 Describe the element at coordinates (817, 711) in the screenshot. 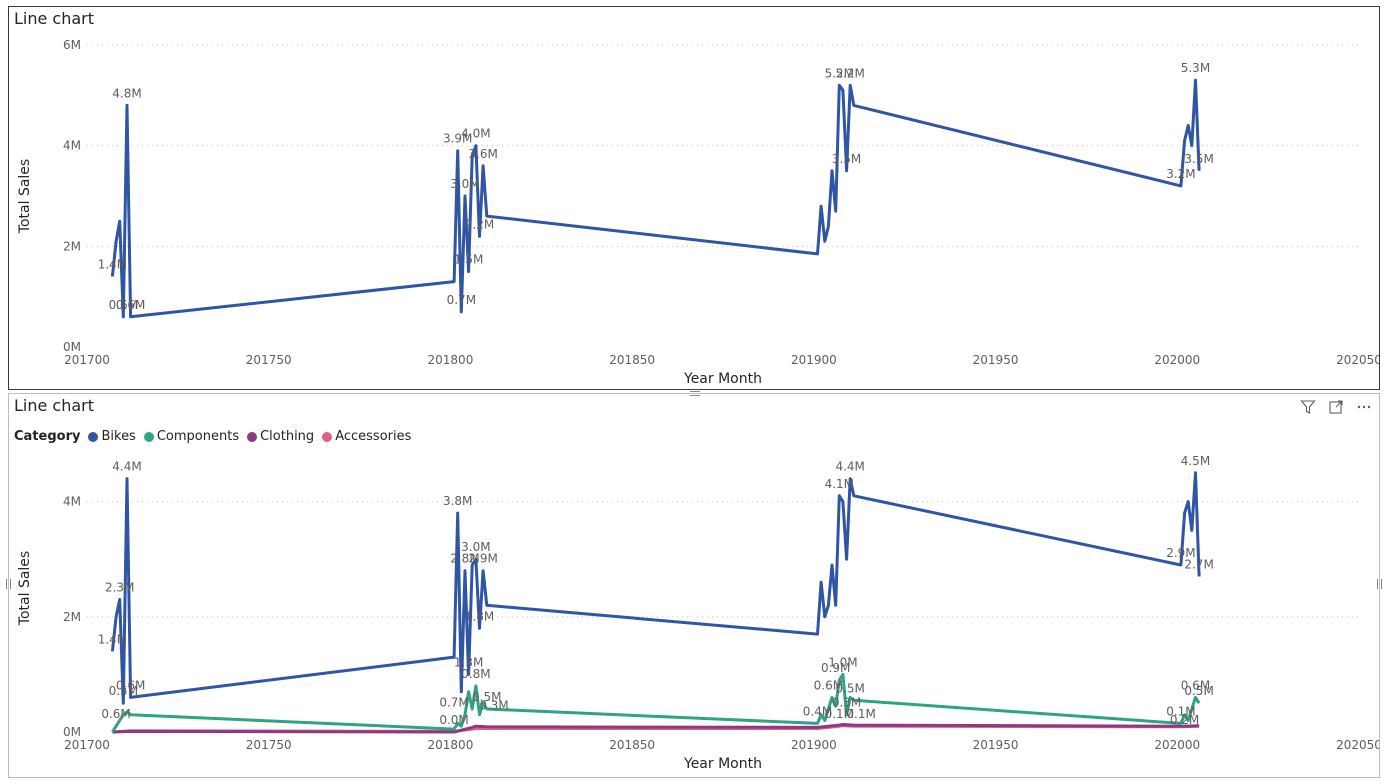

I see `data-label: 0.4M` at that location.